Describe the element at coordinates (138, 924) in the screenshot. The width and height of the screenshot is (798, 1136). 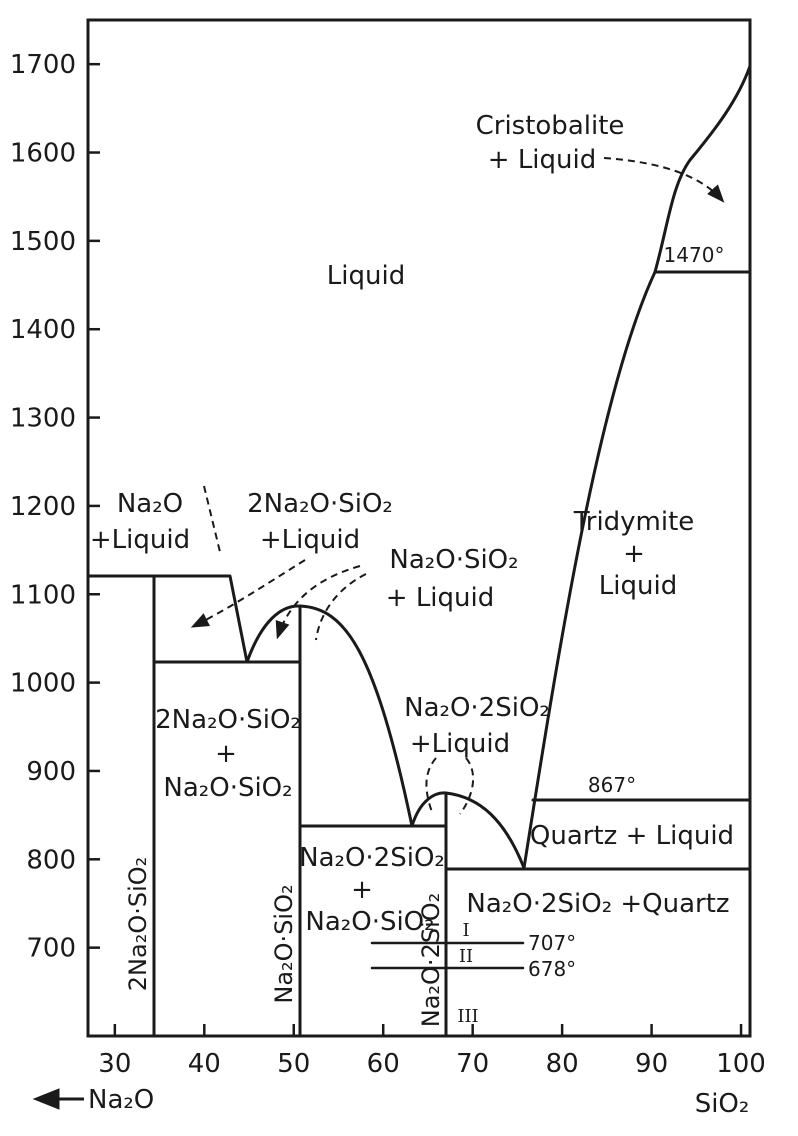
I see `label-vertical-2na2o-sio2: 2Na₂O·SiO₂` at that location.